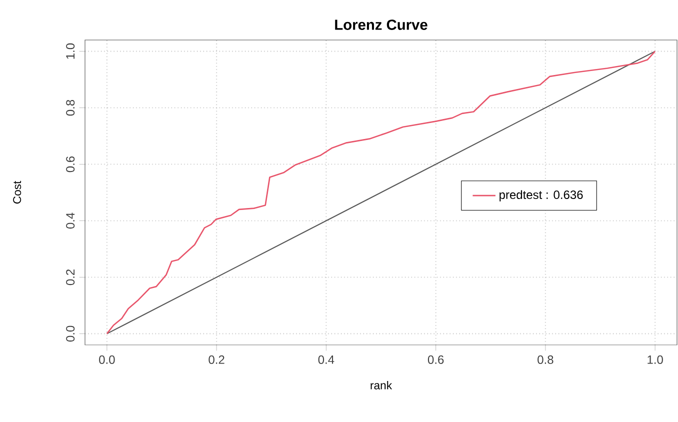  Describe the element at coordinates (546, 359) in the screenshot. I see `x-tick-label: 0.8` at that location.